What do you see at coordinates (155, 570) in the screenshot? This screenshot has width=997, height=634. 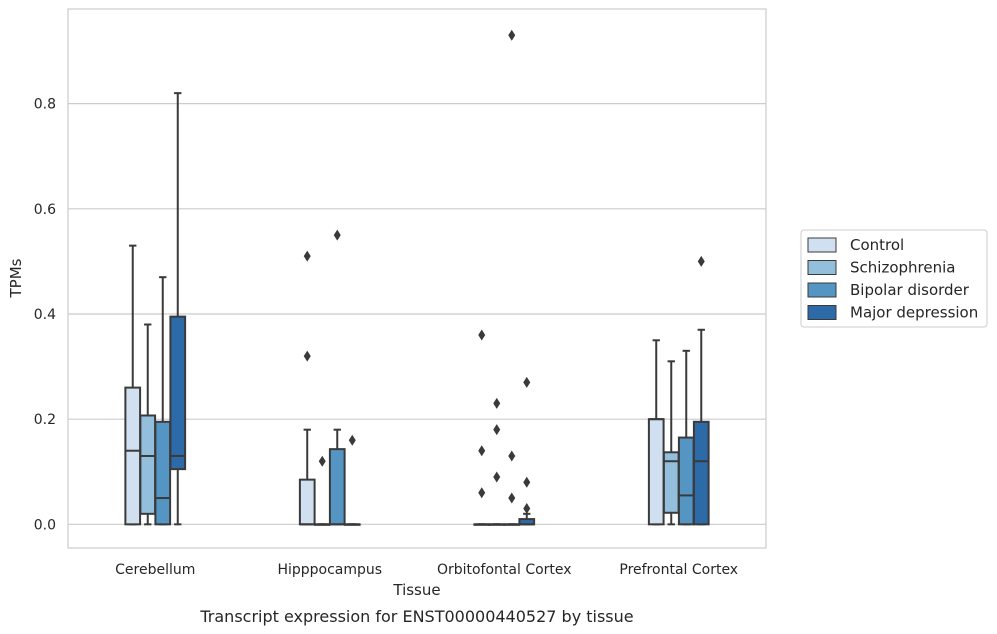 I see `x-tick-label: Cerebellum` at bounding box center [155, 570].